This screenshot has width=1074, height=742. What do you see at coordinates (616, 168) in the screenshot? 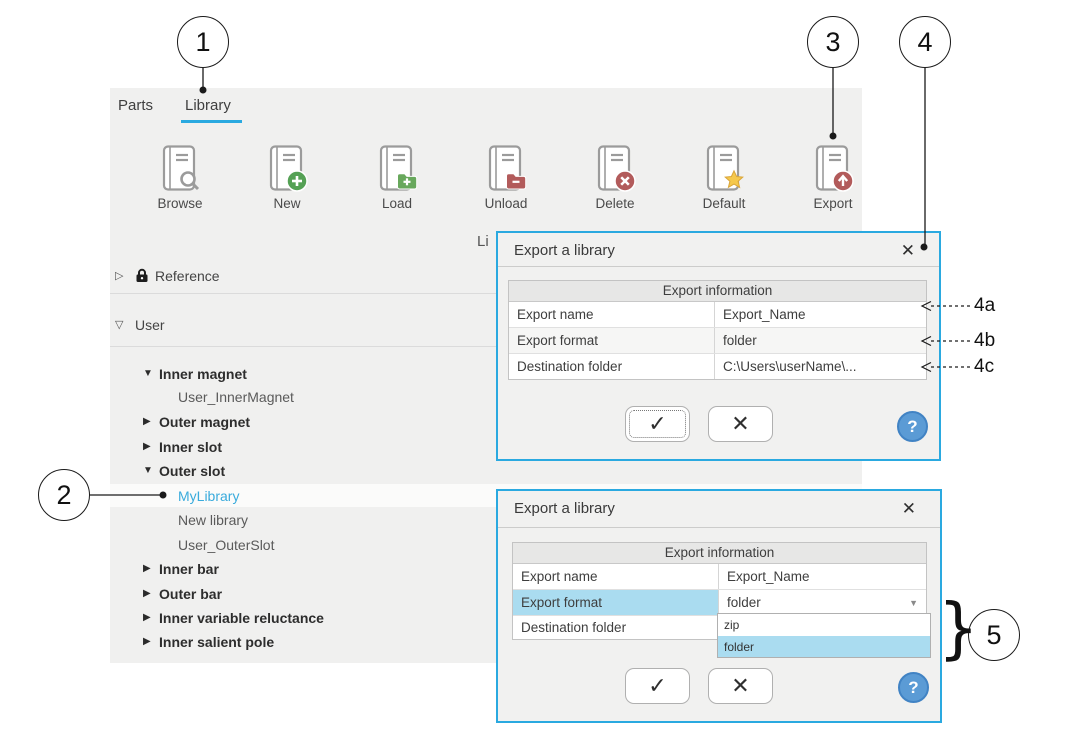
I see `delete-library-icon` at bounding box center [616, 168].